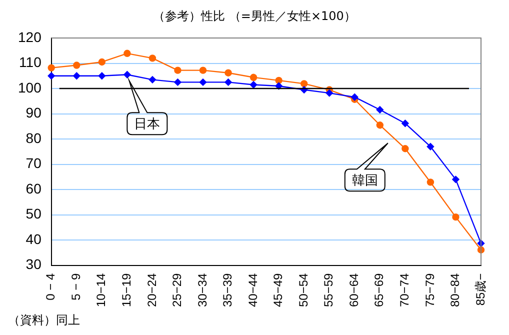 This screenshot has height=335, width=509. Describe the element at coordinates (101, 289) in the screenshot. I see `x-tick-label: 10−14` at that location.